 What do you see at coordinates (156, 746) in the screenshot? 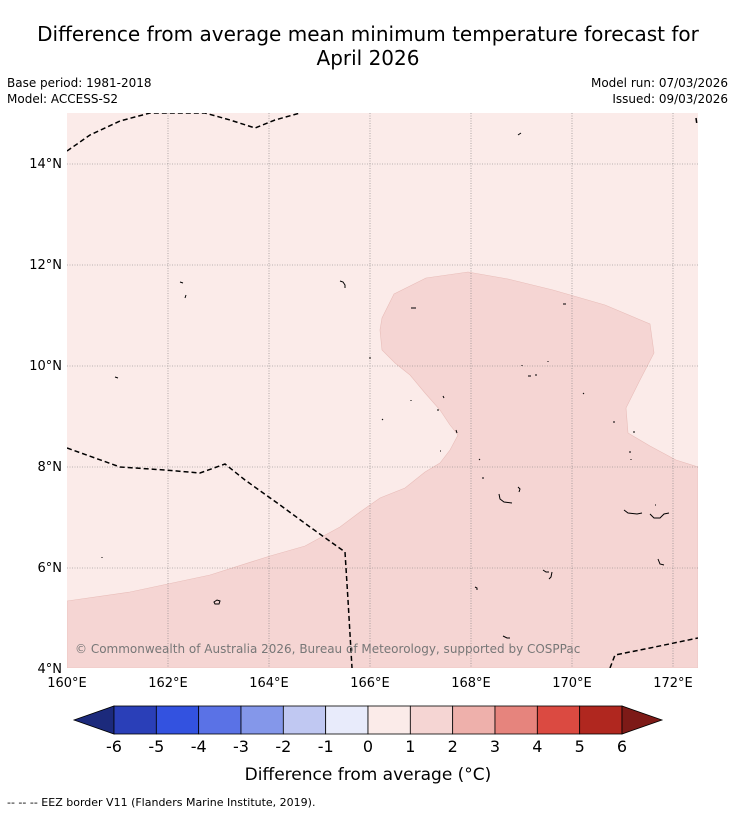
I see `colorbar-tick-label: -5` at bounding box center [156, 746].